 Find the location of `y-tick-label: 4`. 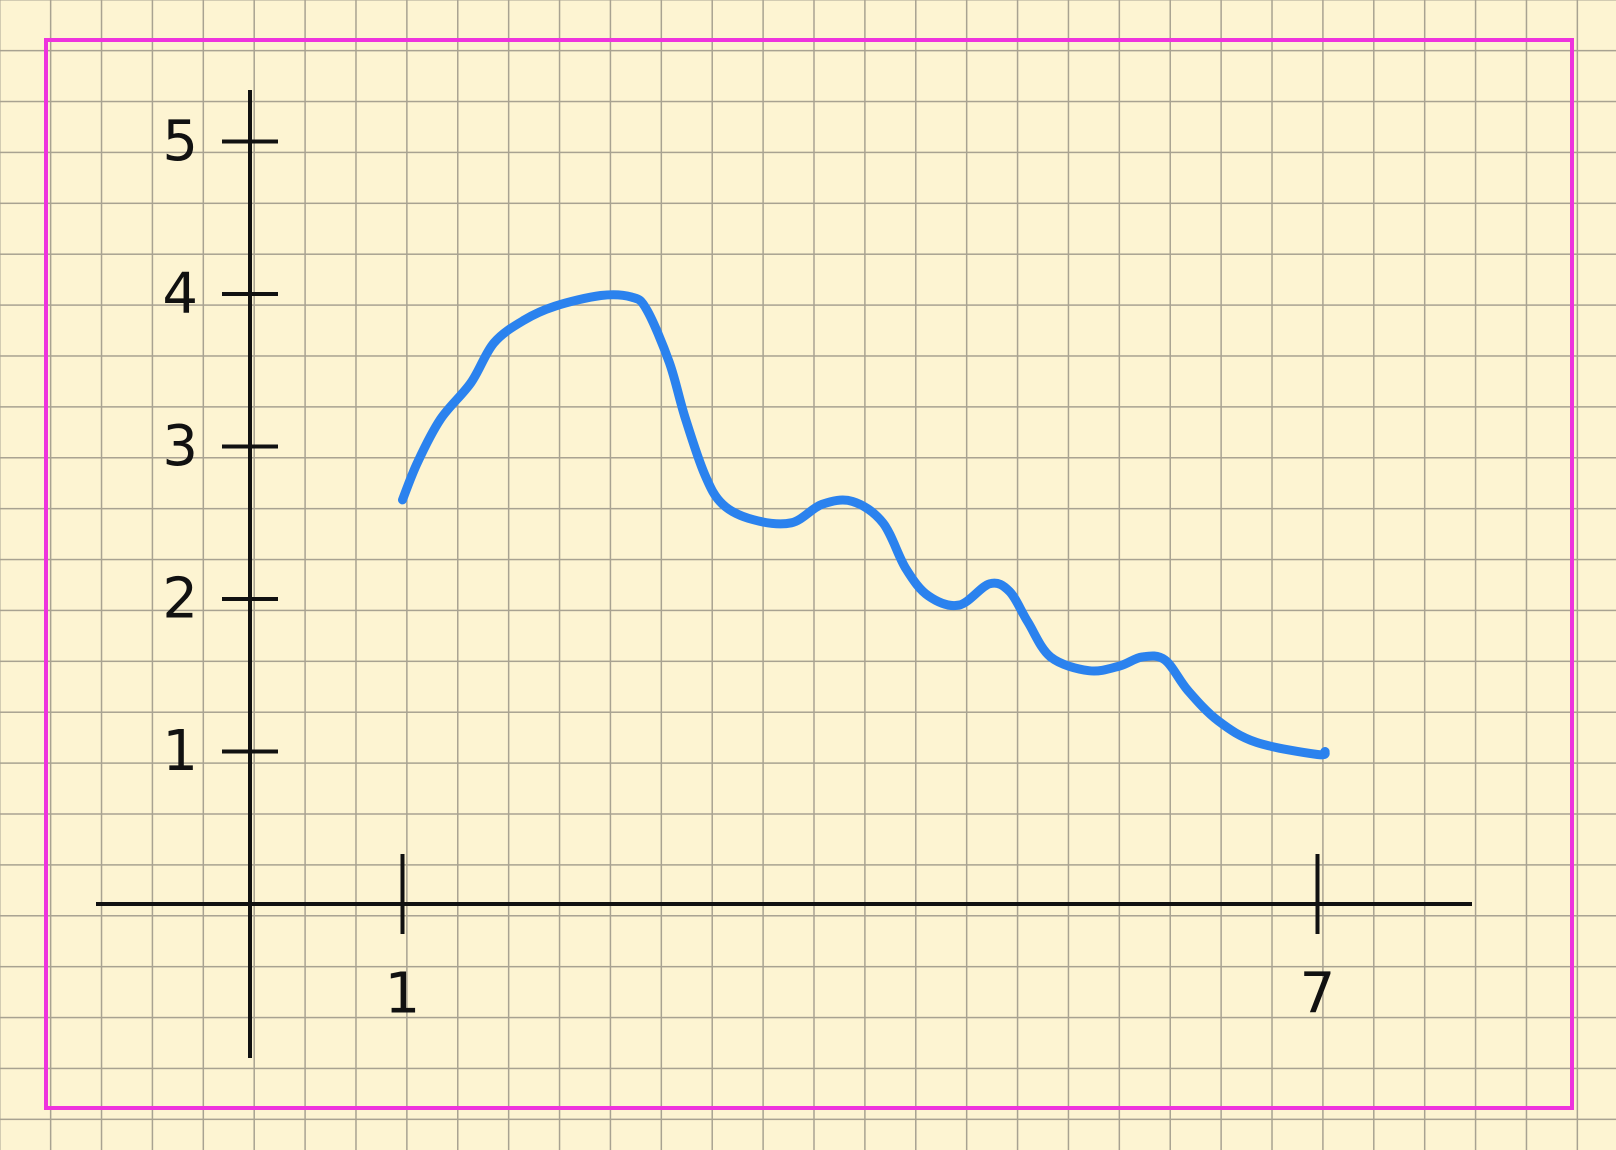

y-tick-label: 4 is located at coordinates (180, 294).